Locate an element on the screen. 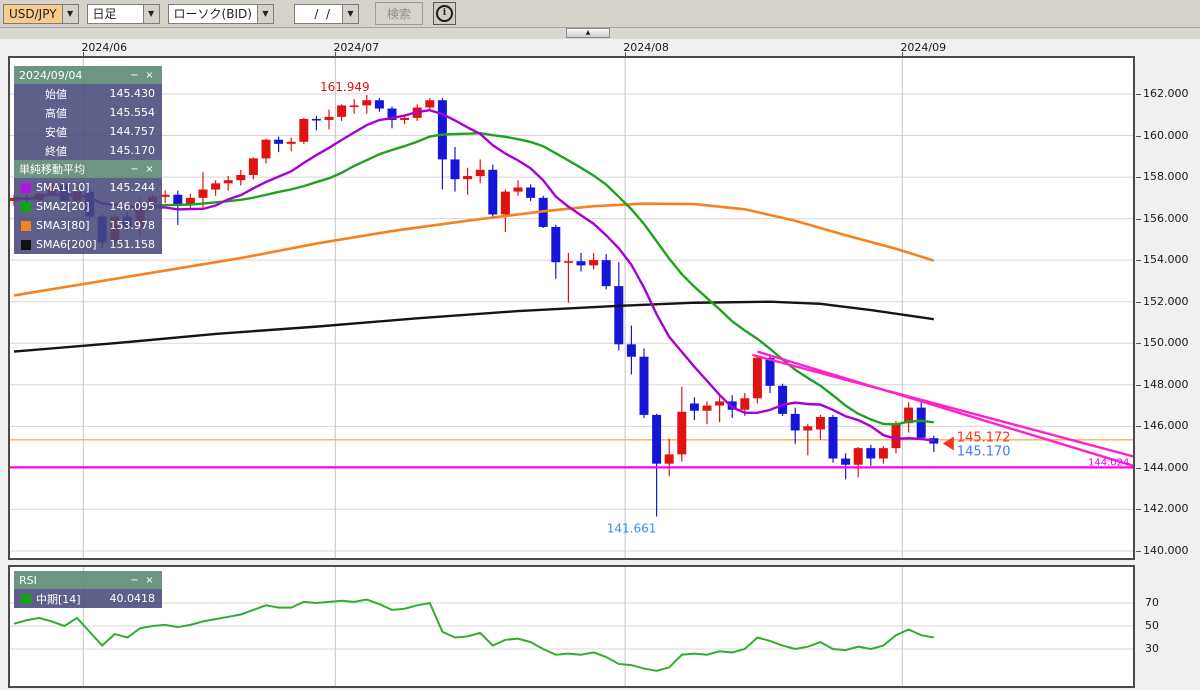 The height and width of the screenshot is (690, 1200). rsi-axis-label: 30 is located at coordinates (1152, 648).